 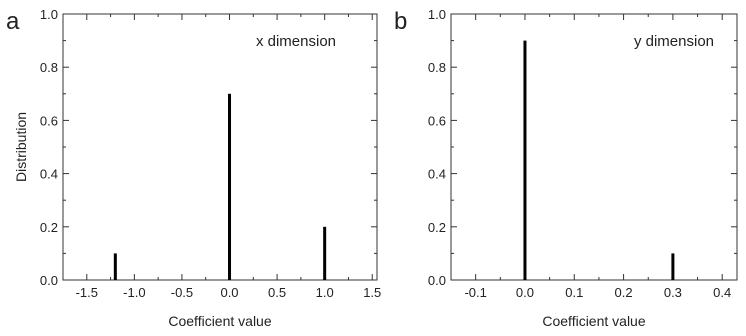 I want to click on x-tick-label: -0.5, so click(x=182, y=292).